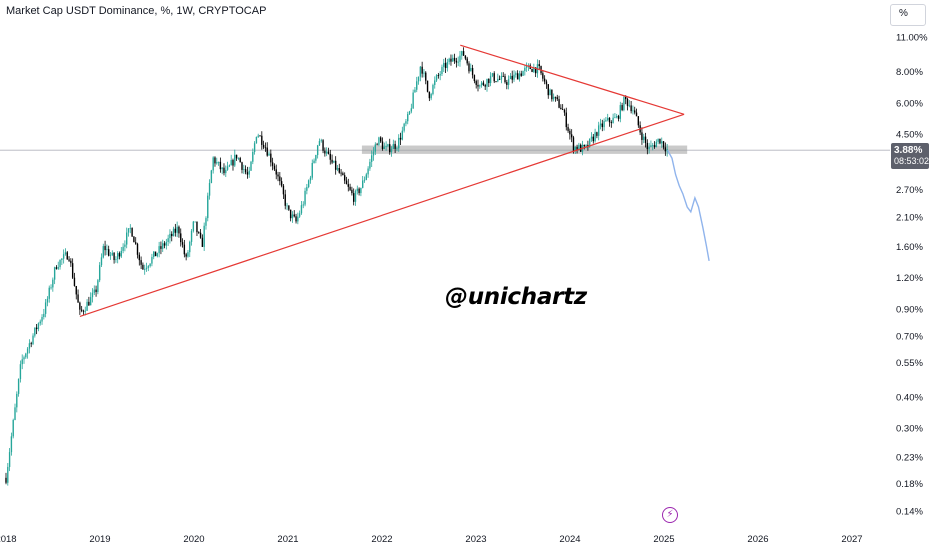  I want to click on x-tick-label: 2022, so click(381, 539).